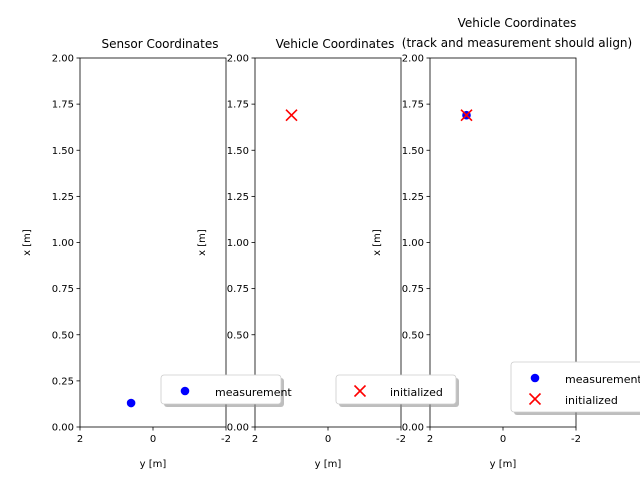 Image resolution: width=640 pixels, height=480 pixels. Describe the element at coordinates (517, 43) in the screenshot. I see `chart-subtitle: (track and measurement should align)` at that location.